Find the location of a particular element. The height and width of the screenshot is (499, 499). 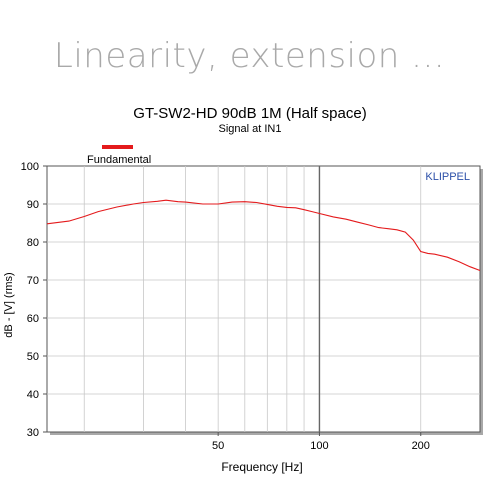

y-tick-label: 40 is located at coordinates (33, 395).